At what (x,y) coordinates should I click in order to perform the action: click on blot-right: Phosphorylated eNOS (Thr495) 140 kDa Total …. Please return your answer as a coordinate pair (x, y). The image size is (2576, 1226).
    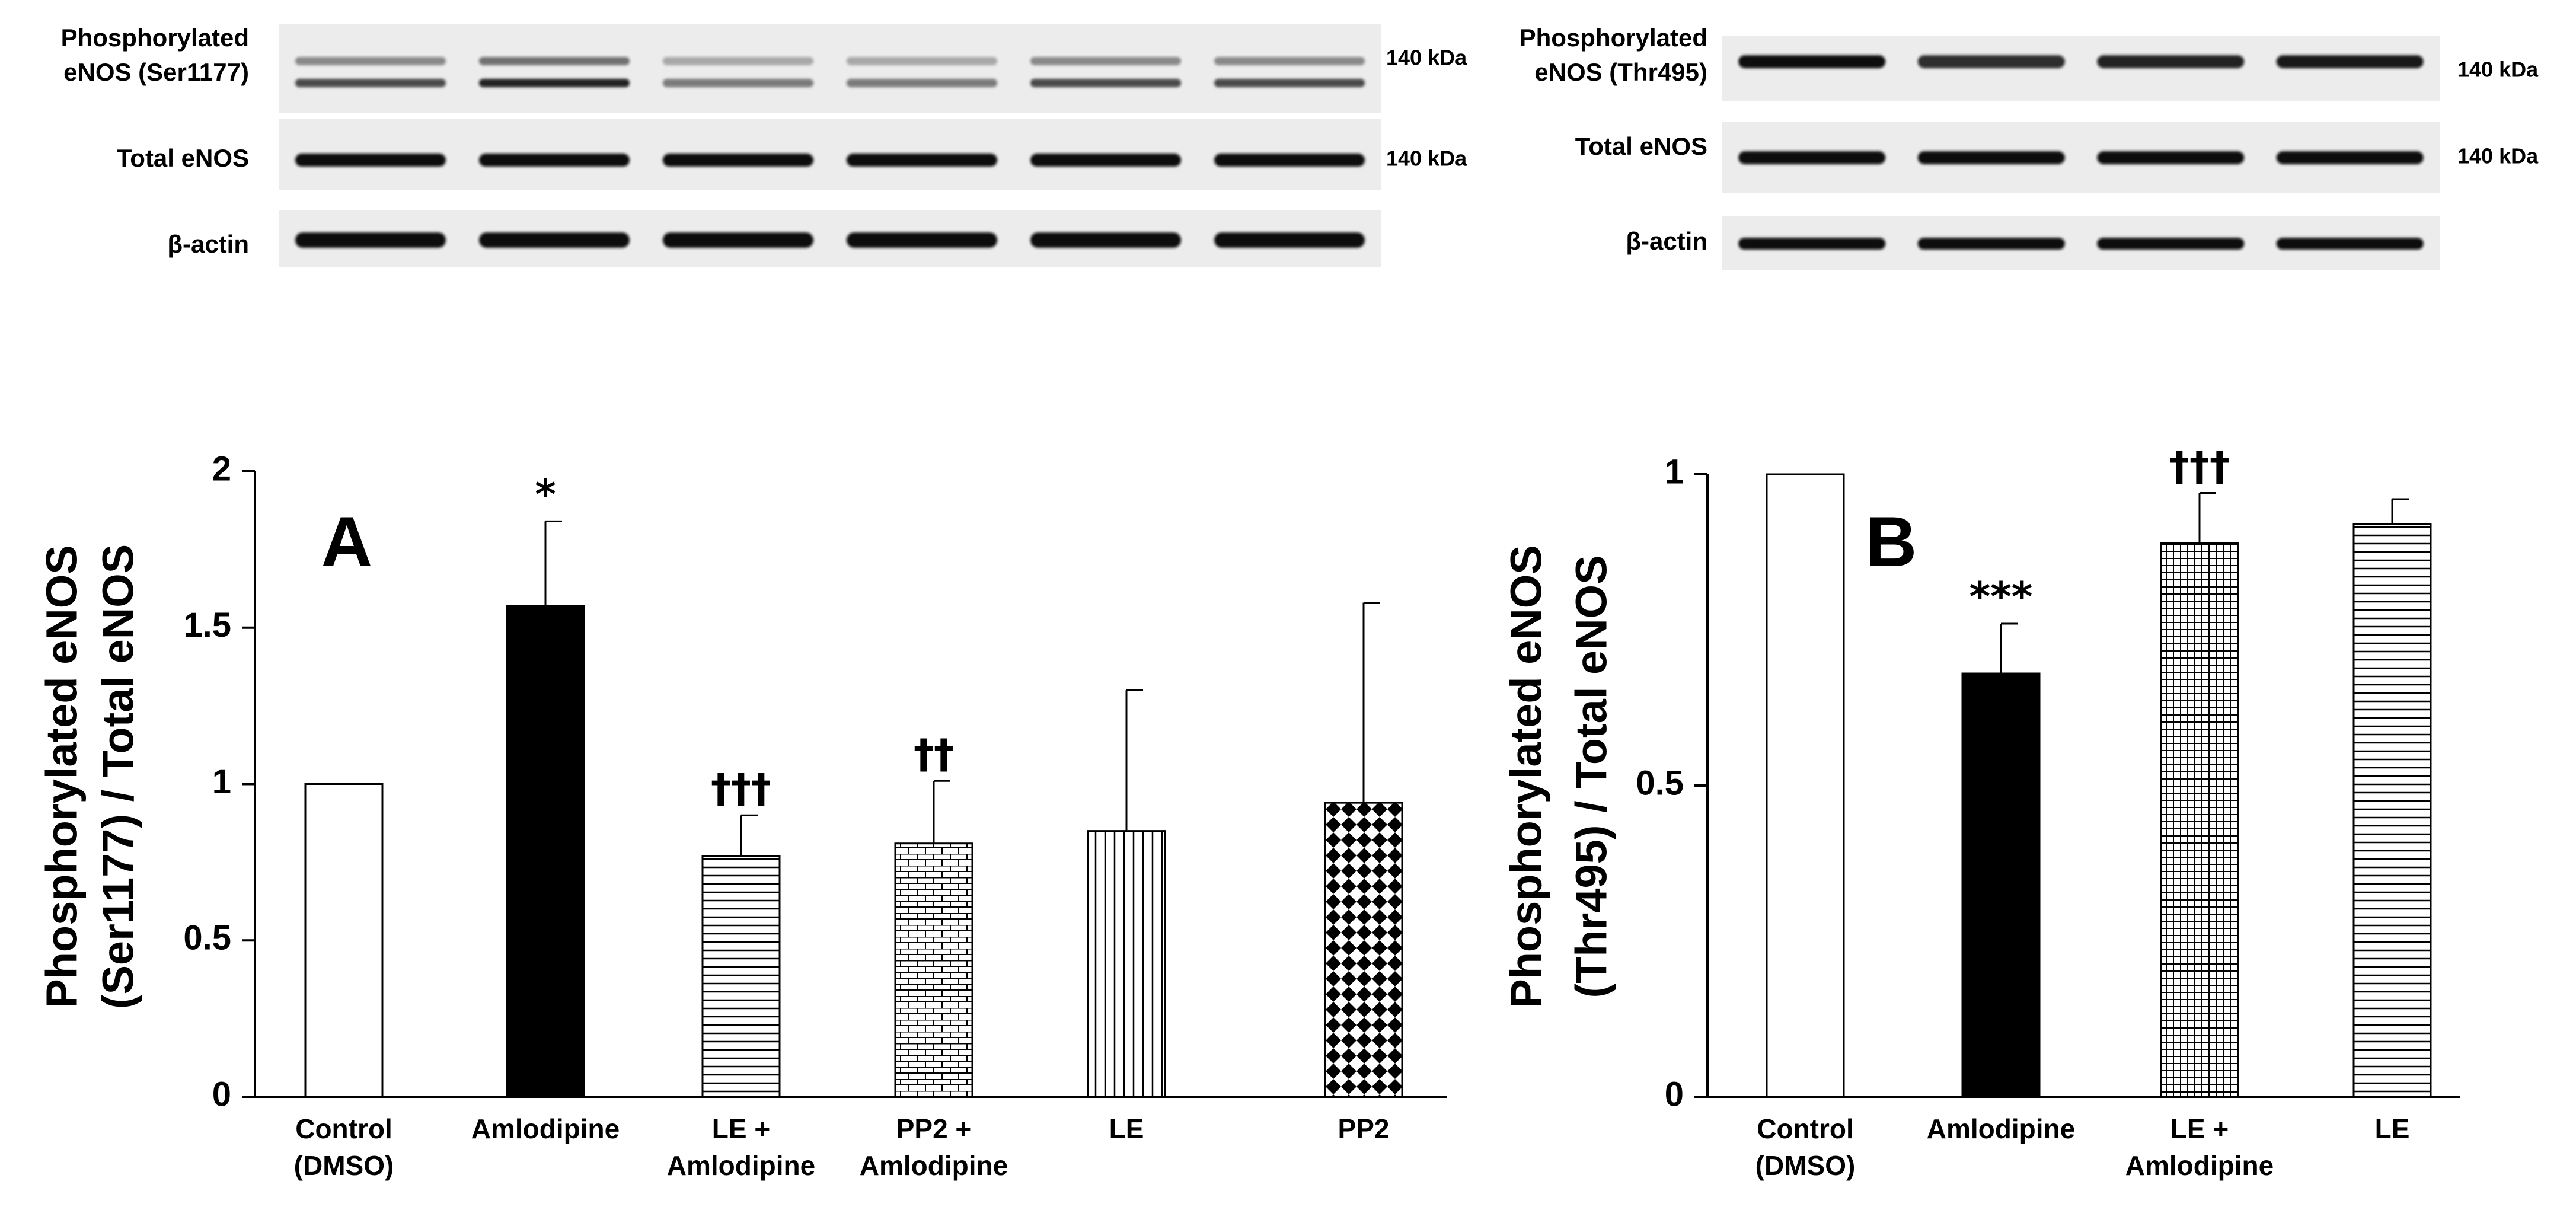
    Looking at the image, I should click on (2029, 147).